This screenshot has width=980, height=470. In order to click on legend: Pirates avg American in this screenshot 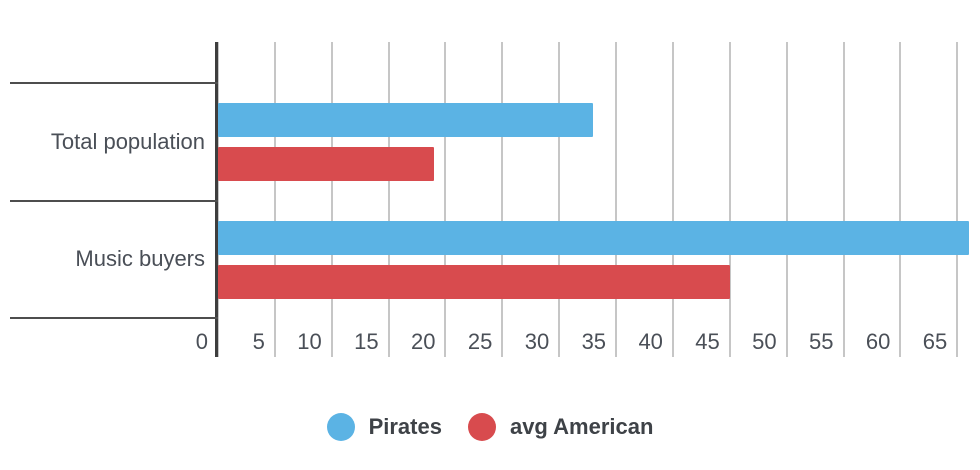, I will do `click(490, 427)`.